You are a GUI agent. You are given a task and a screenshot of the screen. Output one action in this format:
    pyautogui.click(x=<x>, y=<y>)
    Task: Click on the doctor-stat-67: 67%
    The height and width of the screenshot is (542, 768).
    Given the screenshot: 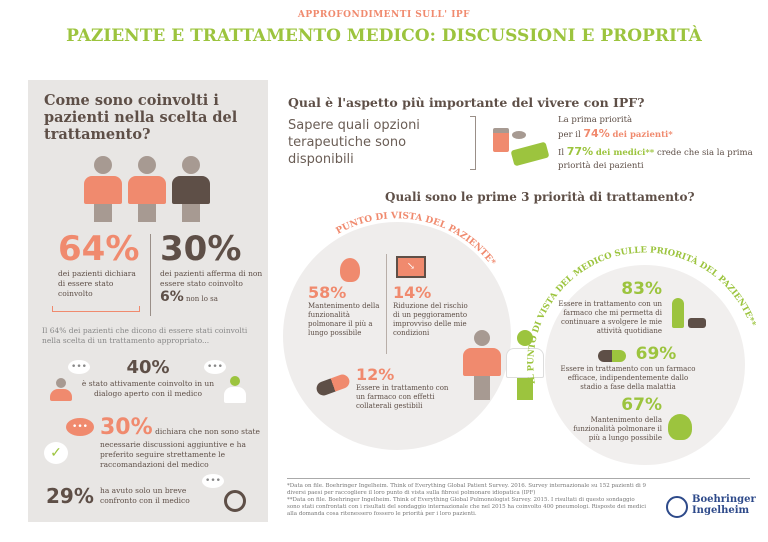 What is the action you would take?
    pyautogui.click(x=641, y=405)
    